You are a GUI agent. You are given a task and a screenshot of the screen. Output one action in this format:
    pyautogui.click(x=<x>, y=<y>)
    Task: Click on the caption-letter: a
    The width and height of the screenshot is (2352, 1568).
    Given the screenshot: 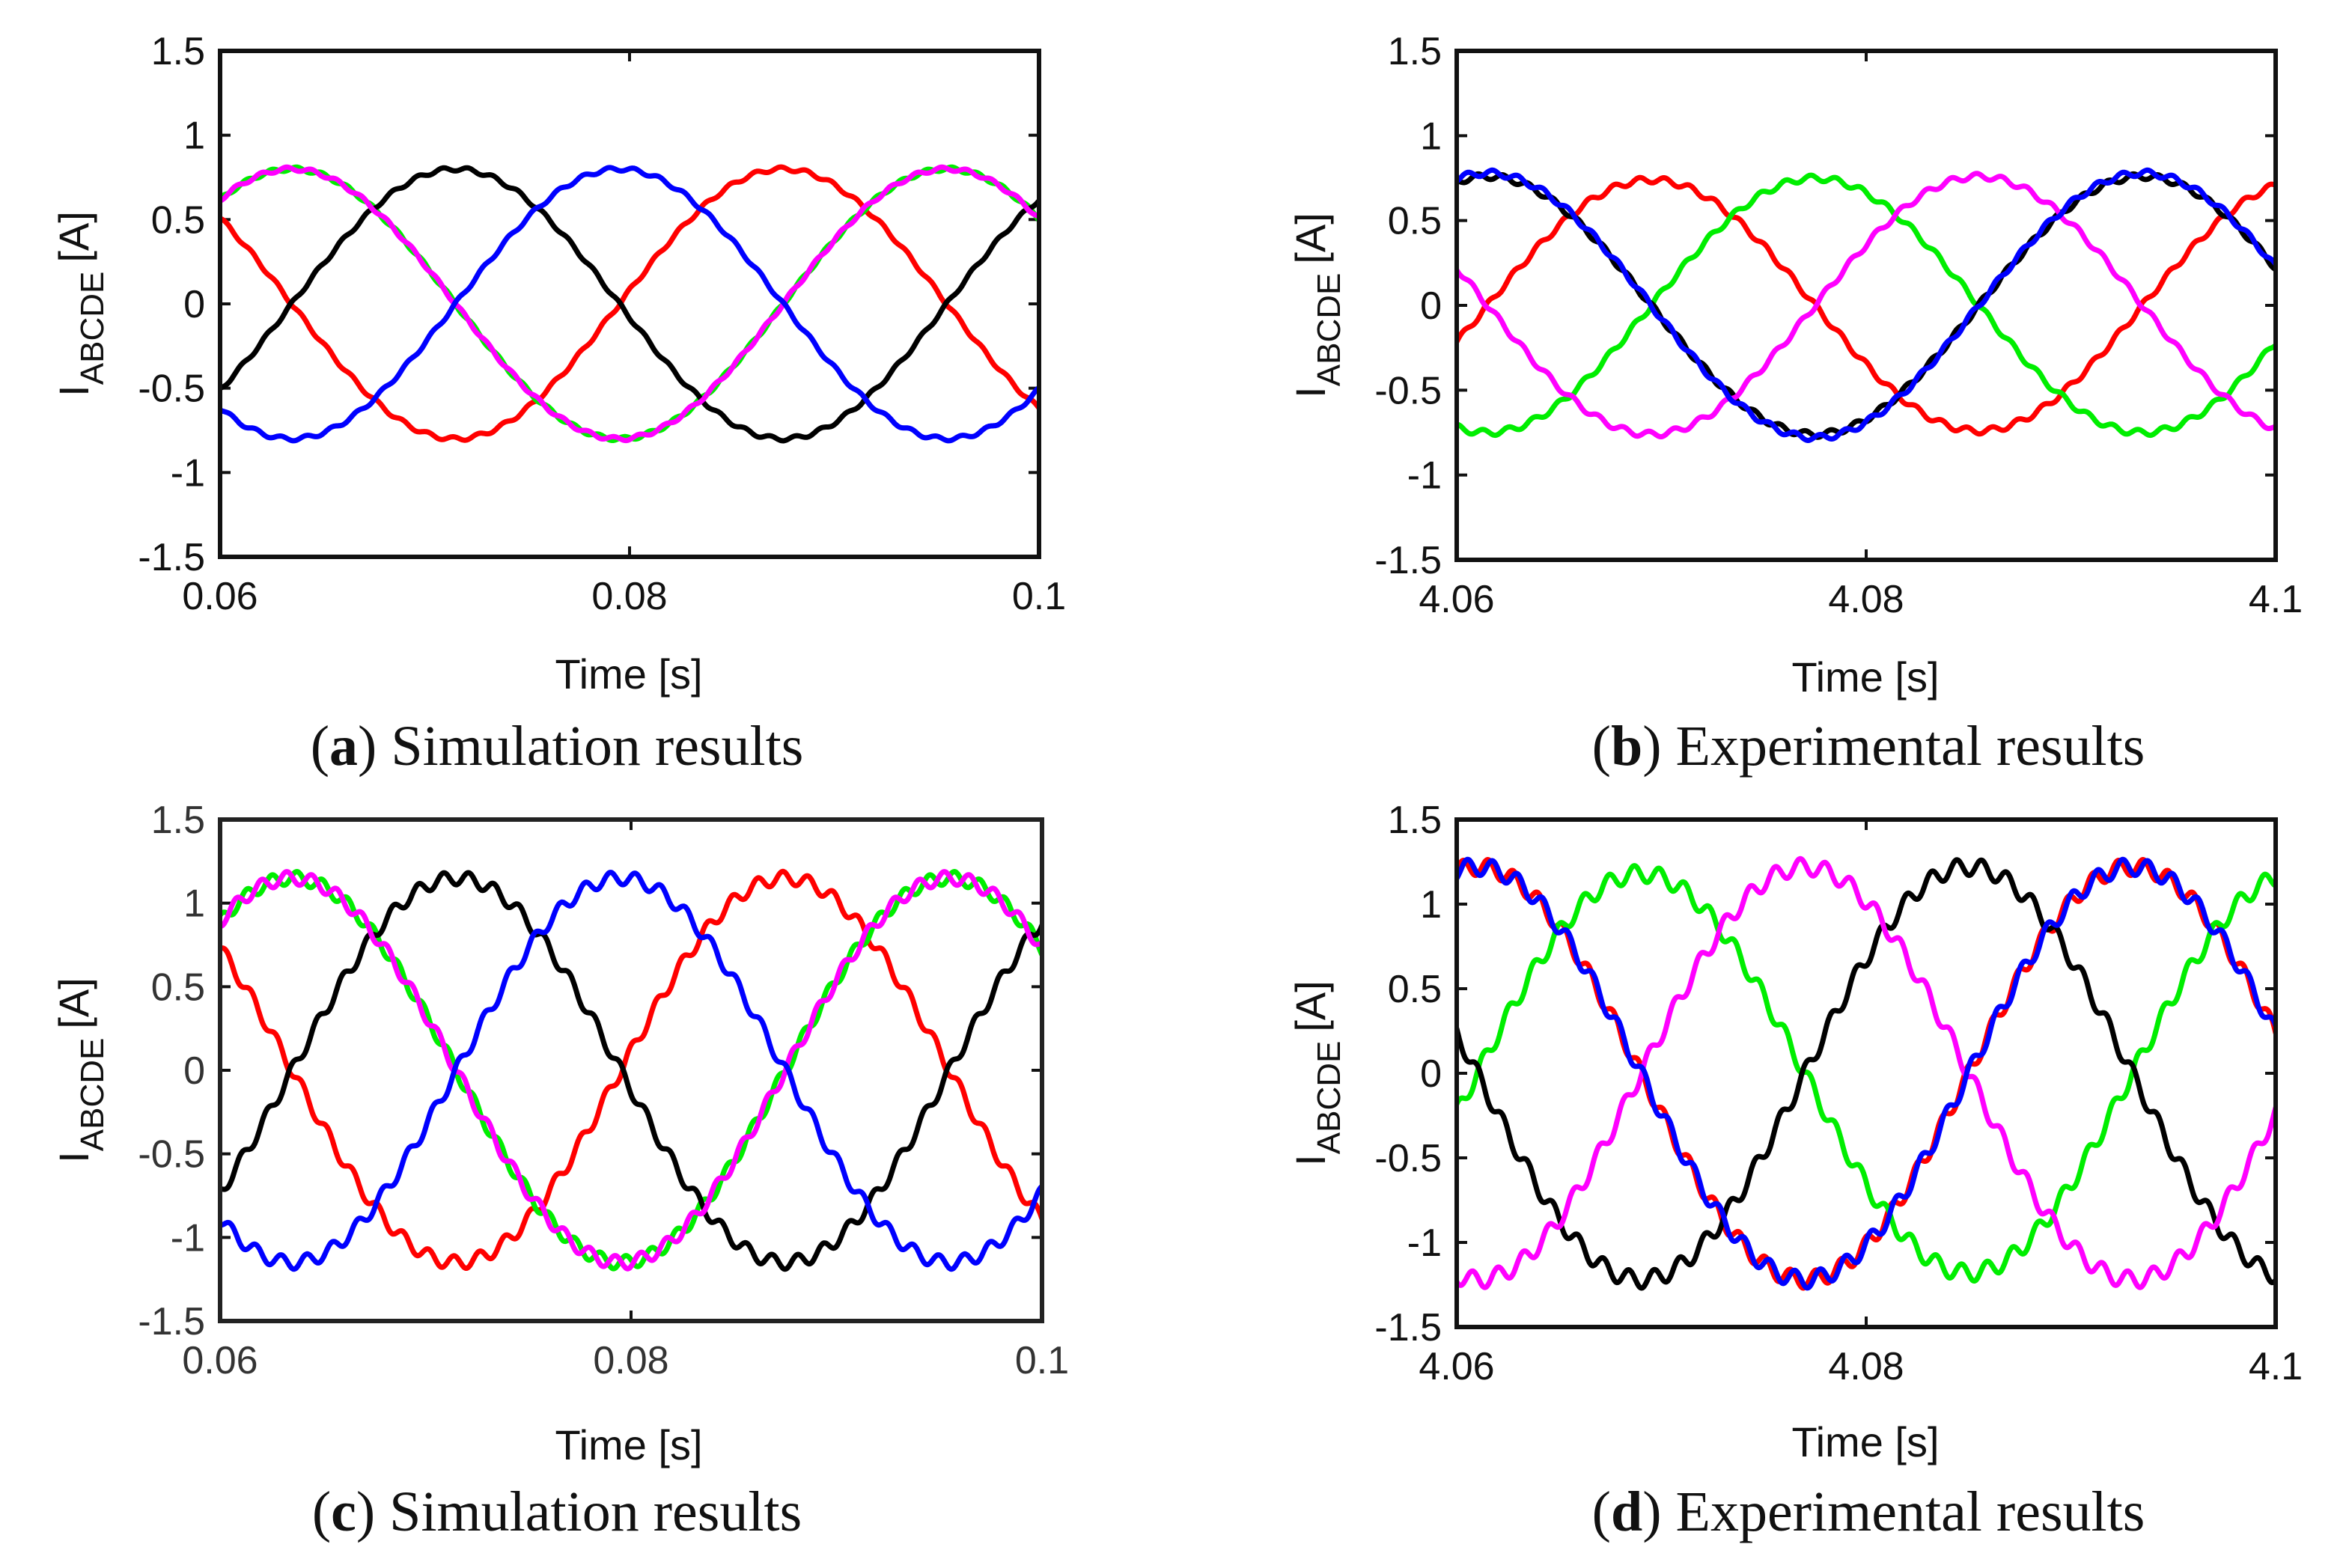 What is the action you would take?
    pyautogui.click(x=343, y=746)
    